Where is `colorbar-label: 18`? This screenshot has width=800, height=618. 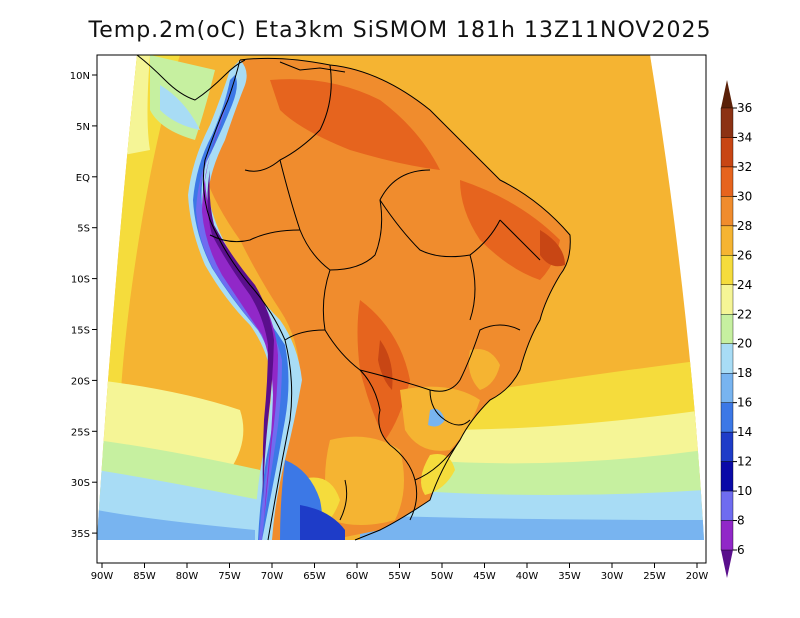
colorbar-label: 18 is located at coordinates (744, 373).